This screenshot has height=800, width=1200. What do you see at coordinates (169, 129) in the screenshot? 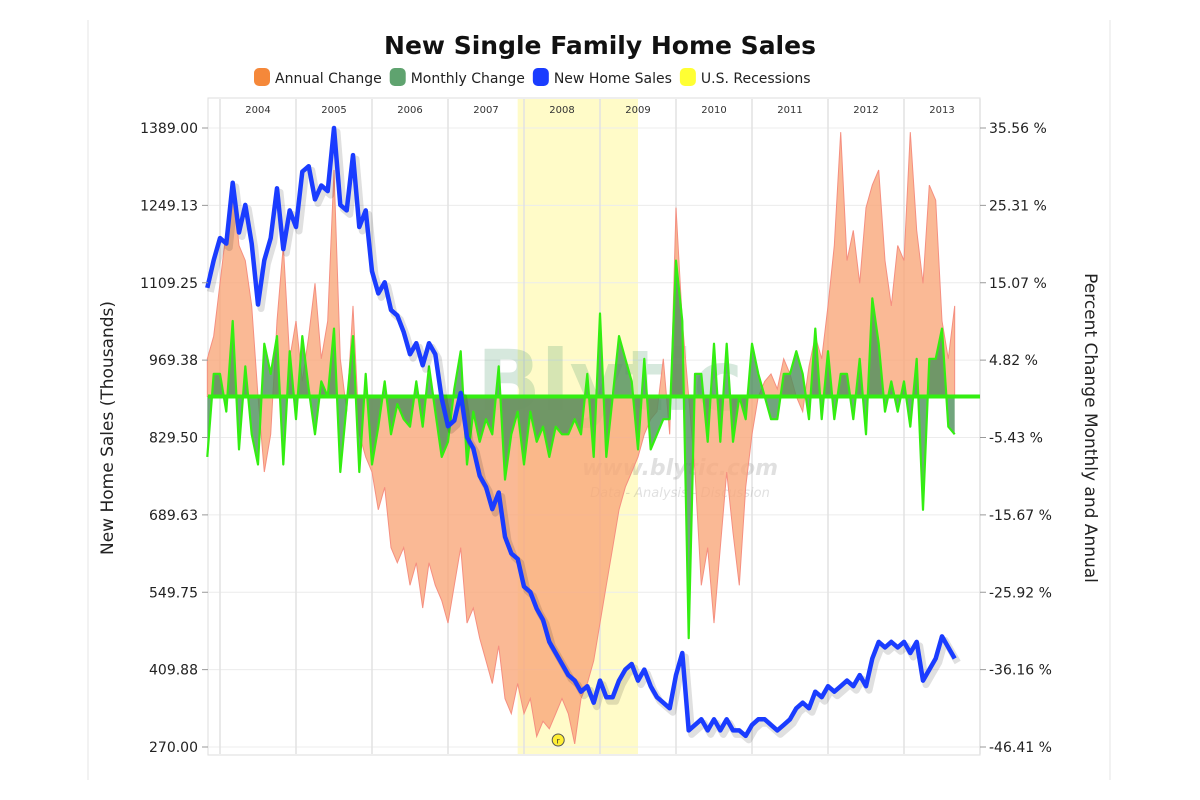
I see `y-left-tick-label: 1389.00` at bounding box center [169, 129].